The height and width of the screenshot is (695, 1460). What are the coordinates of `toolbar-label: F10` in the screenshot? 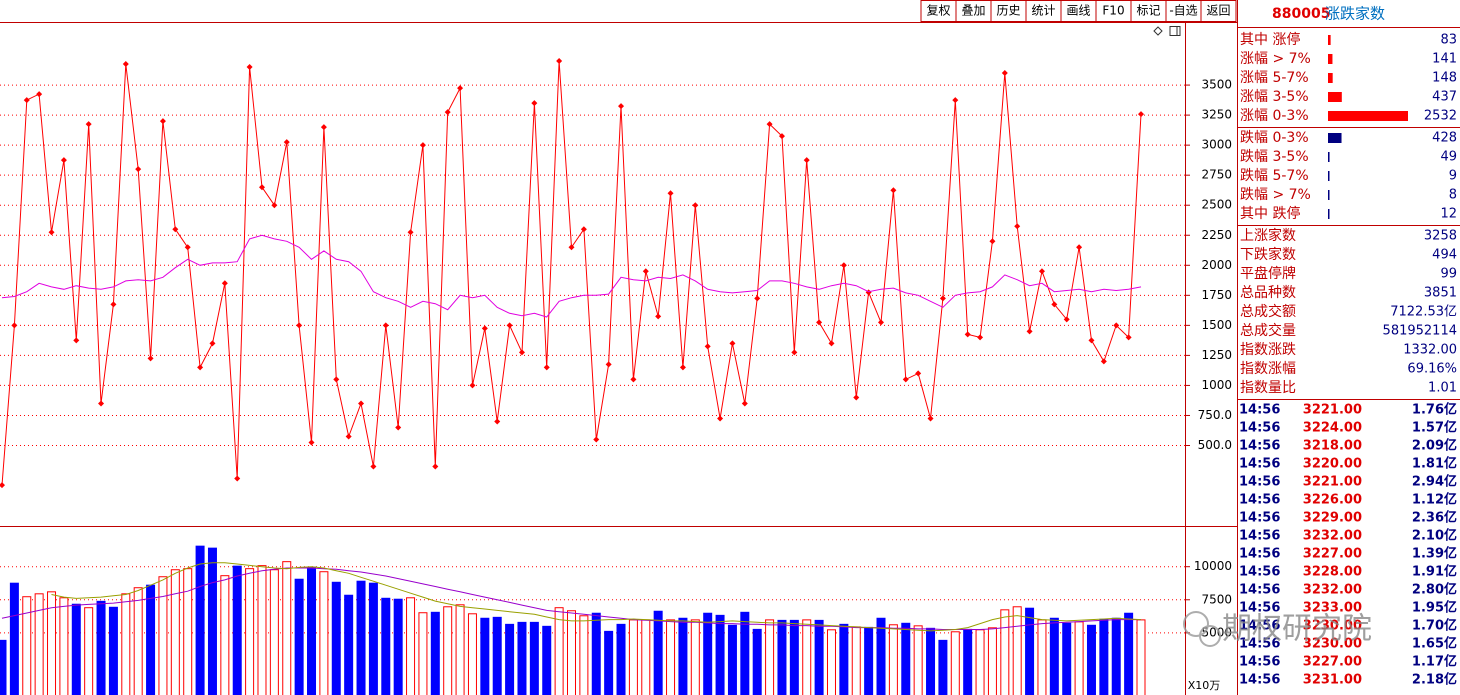 It's located at (1113, 11).